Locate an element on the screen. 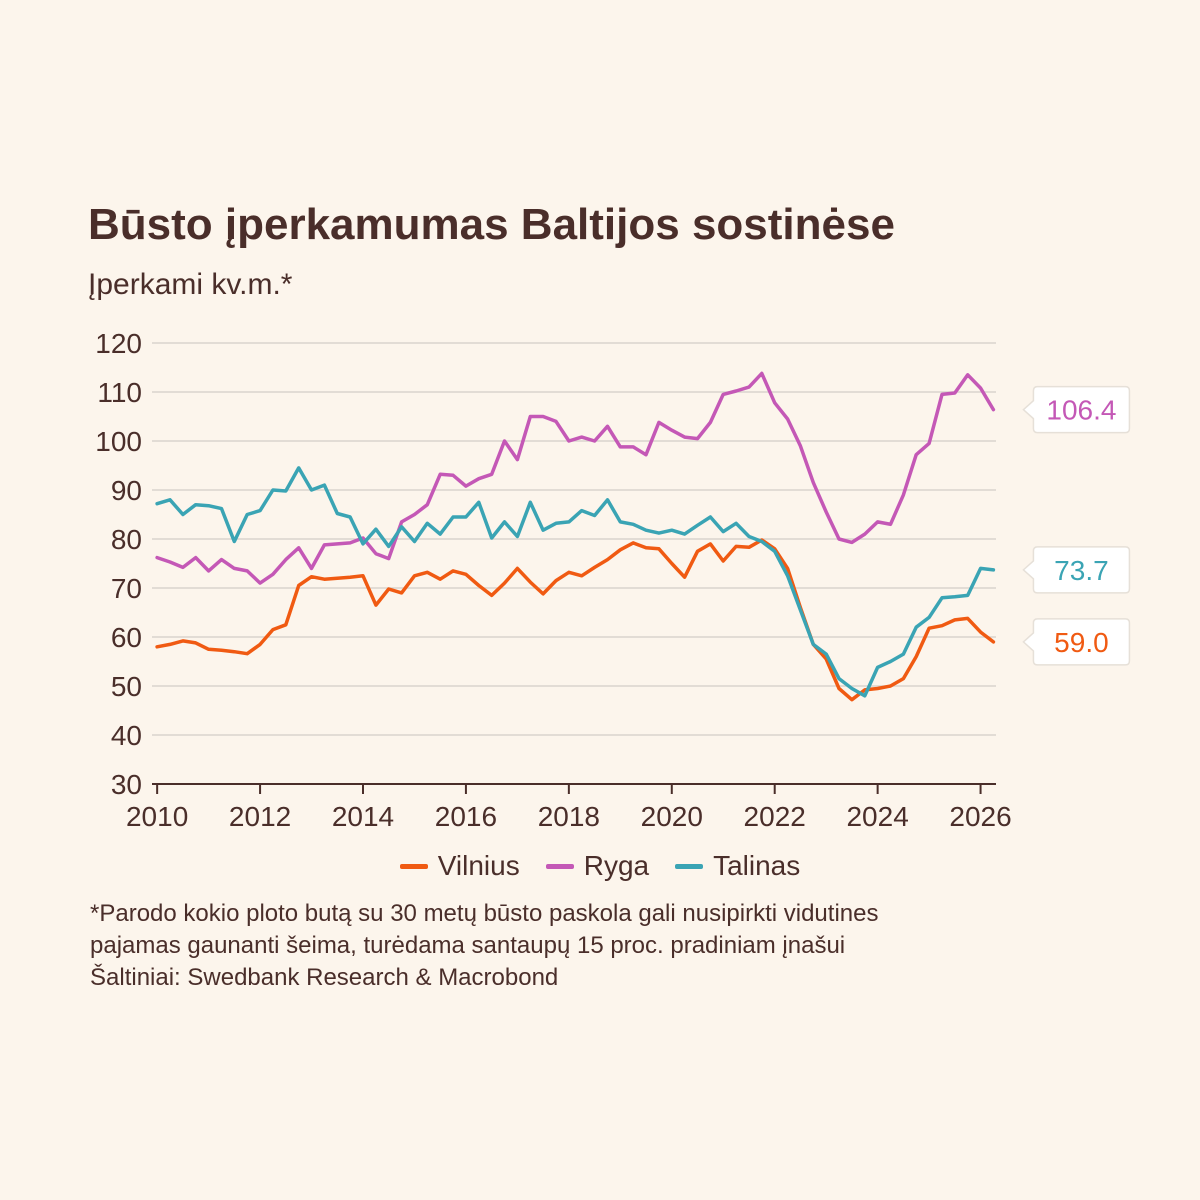 This screenshot has height=1200, width=1200. end-label-value-talinas: 73.7 is located at coordinates (1081, 570).